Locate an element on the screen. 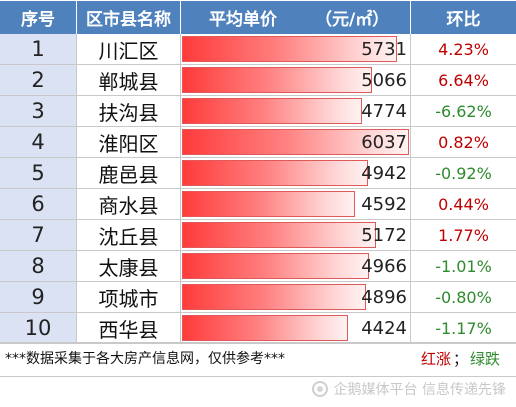  row-change: 0.82% is located at coordinates (463, 142).